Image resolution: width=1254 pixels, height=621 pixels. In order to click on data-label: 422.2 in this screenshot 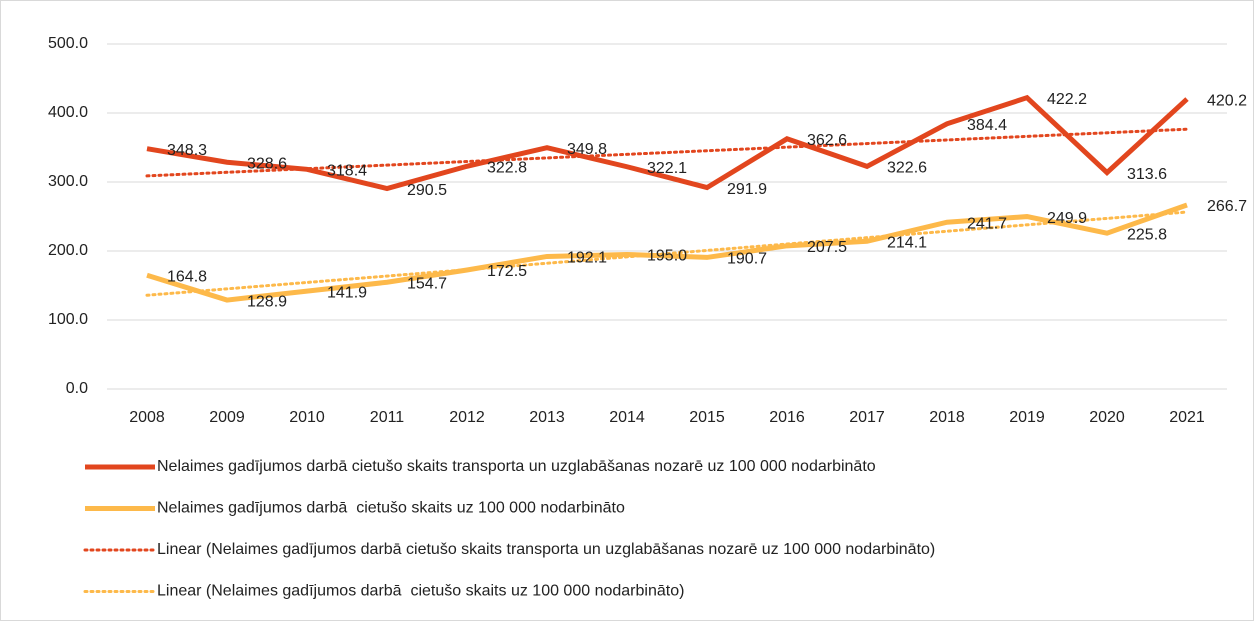, I will do `click(1067, 99)`.